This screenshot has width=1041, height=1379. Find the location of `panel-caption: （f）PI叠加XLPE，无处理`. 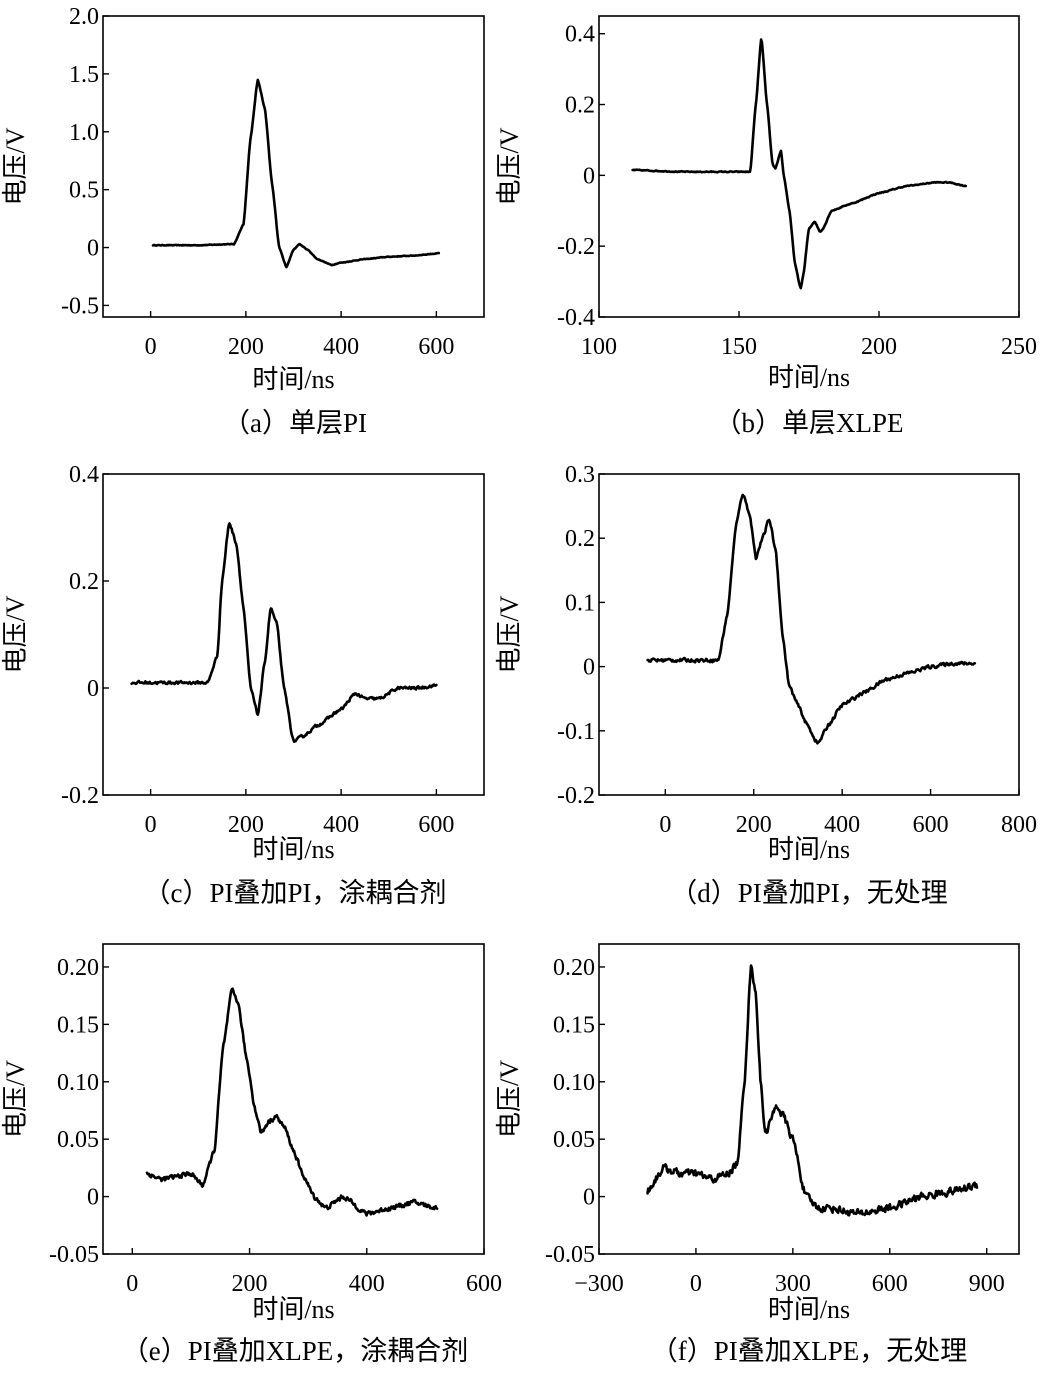

panel-caption: （f）PI叠加XLPE，无处理 is located at coordinates (809, 1351).